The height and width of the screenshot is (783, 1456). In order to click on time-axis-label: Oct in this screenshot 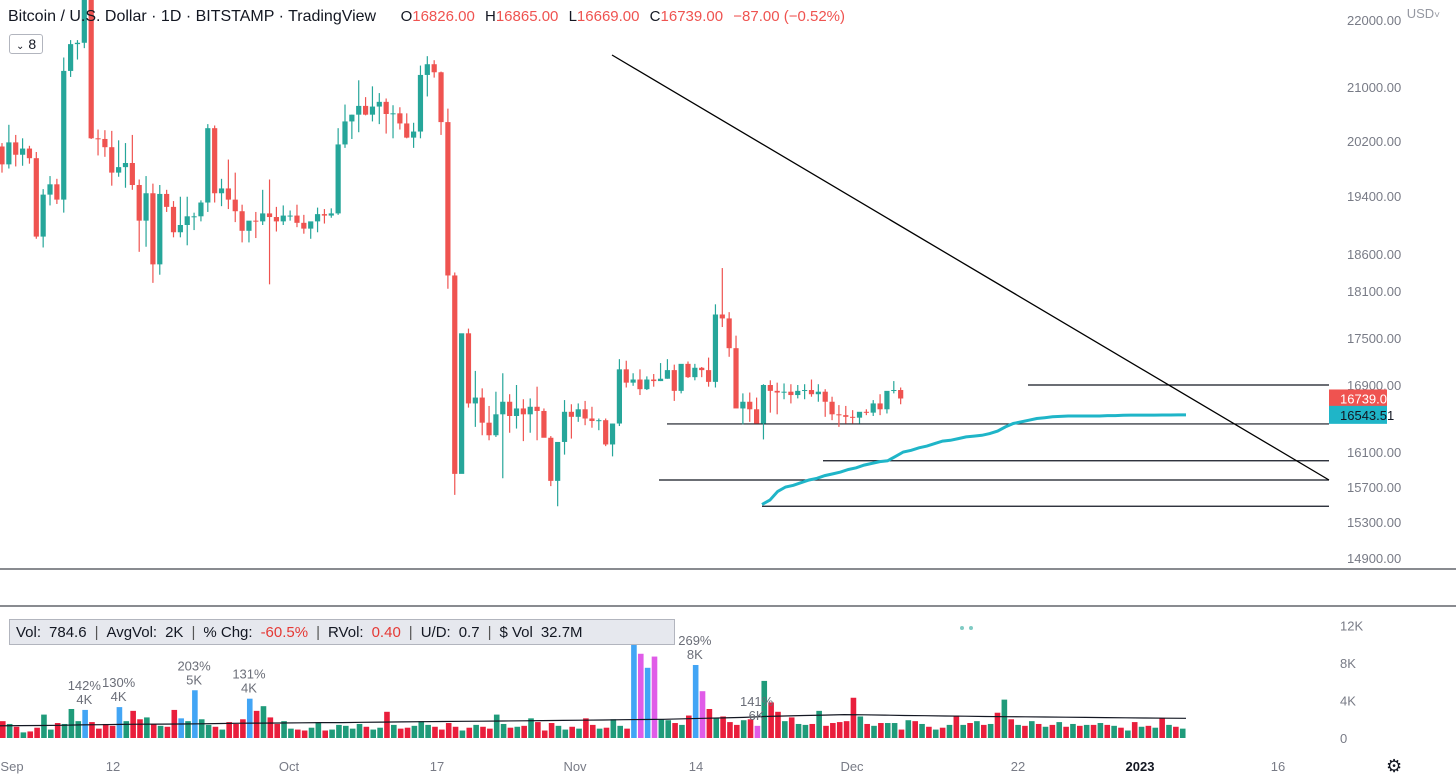, I will do `click(289, 766)`.